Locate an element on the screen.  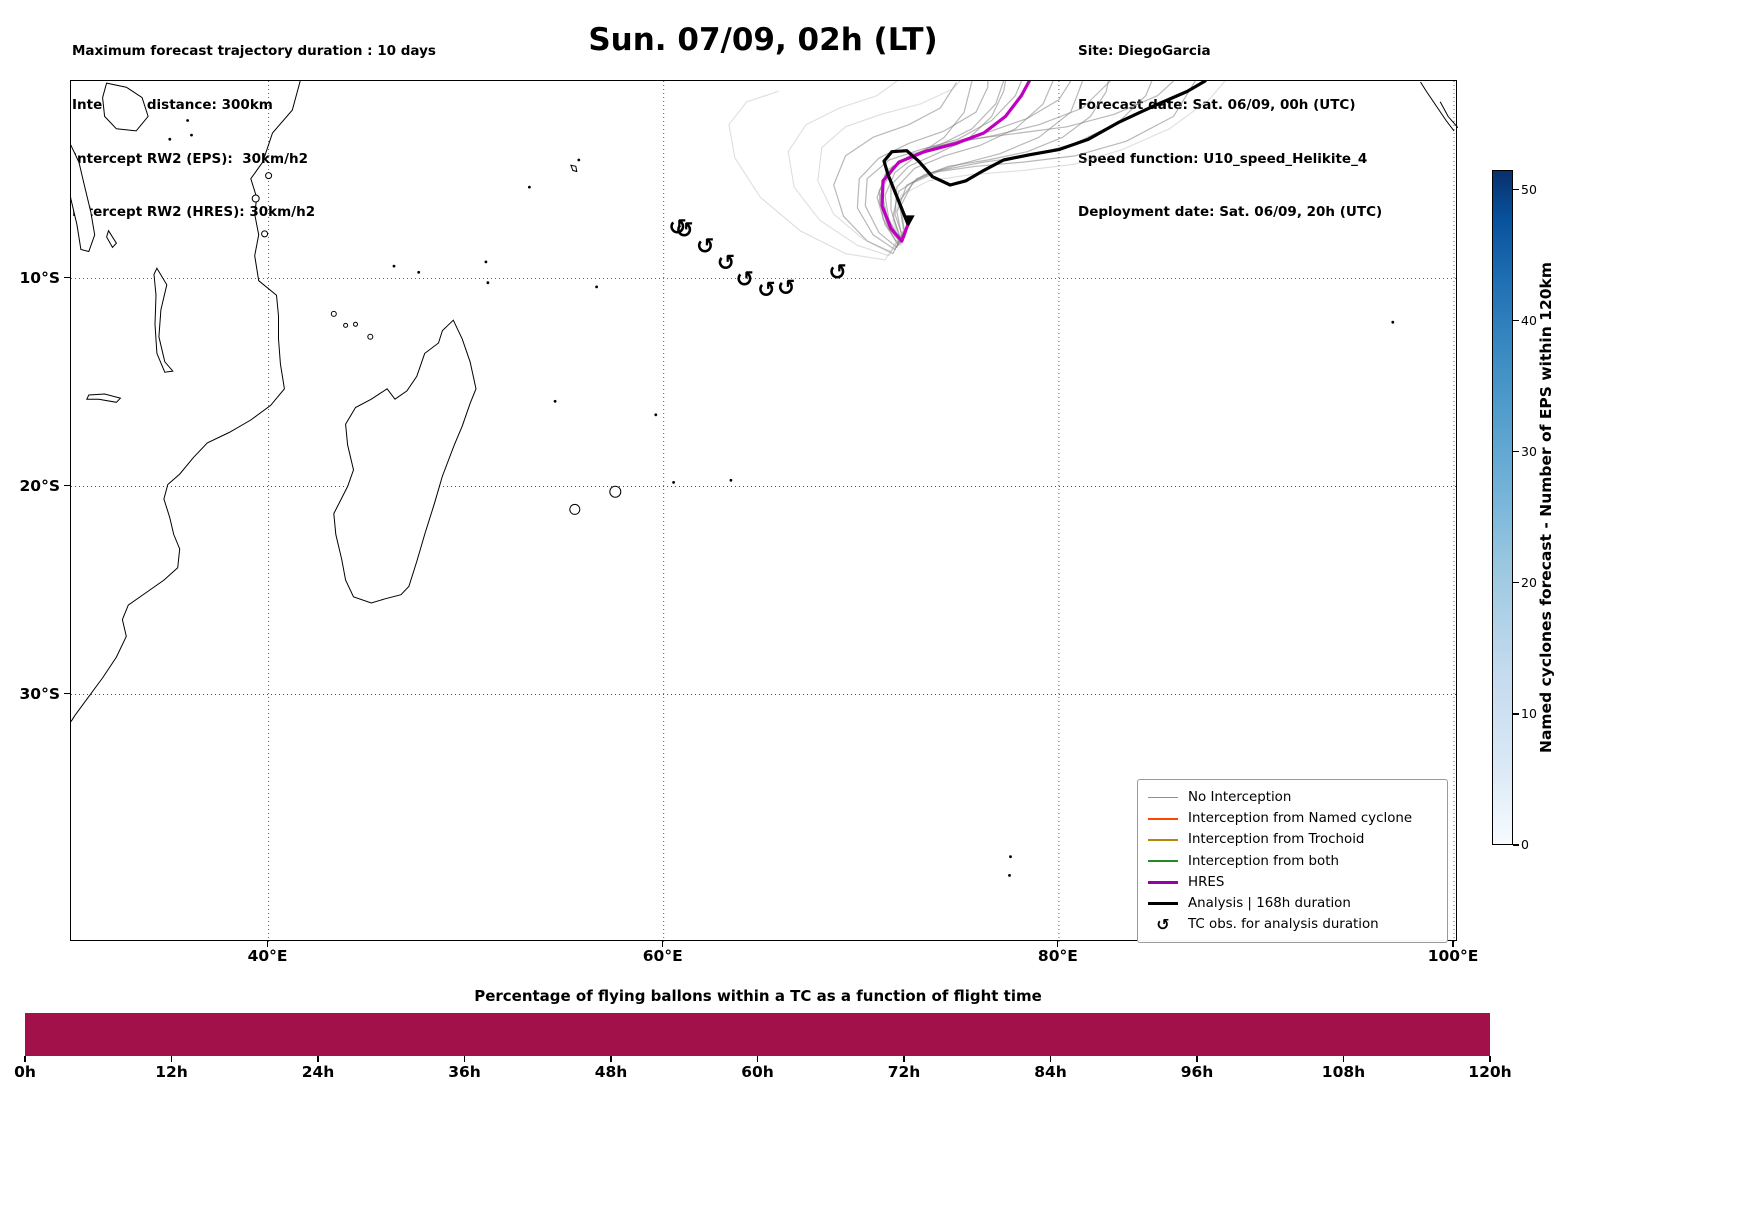
bottom-tick-label: 36h is located at coordinates (464, 1072).